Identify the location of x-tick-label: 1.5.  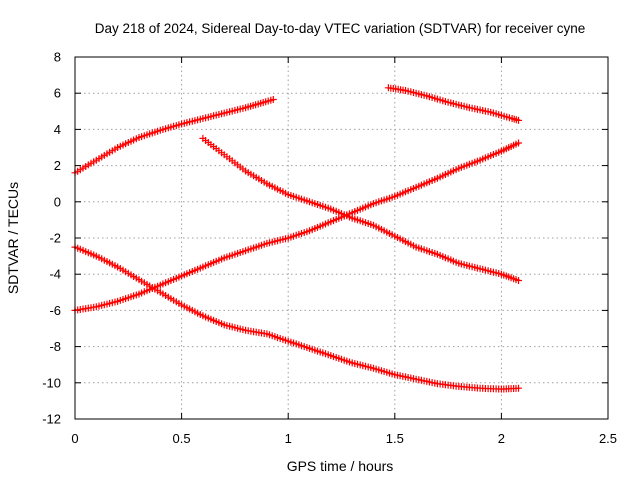
(395, 438).